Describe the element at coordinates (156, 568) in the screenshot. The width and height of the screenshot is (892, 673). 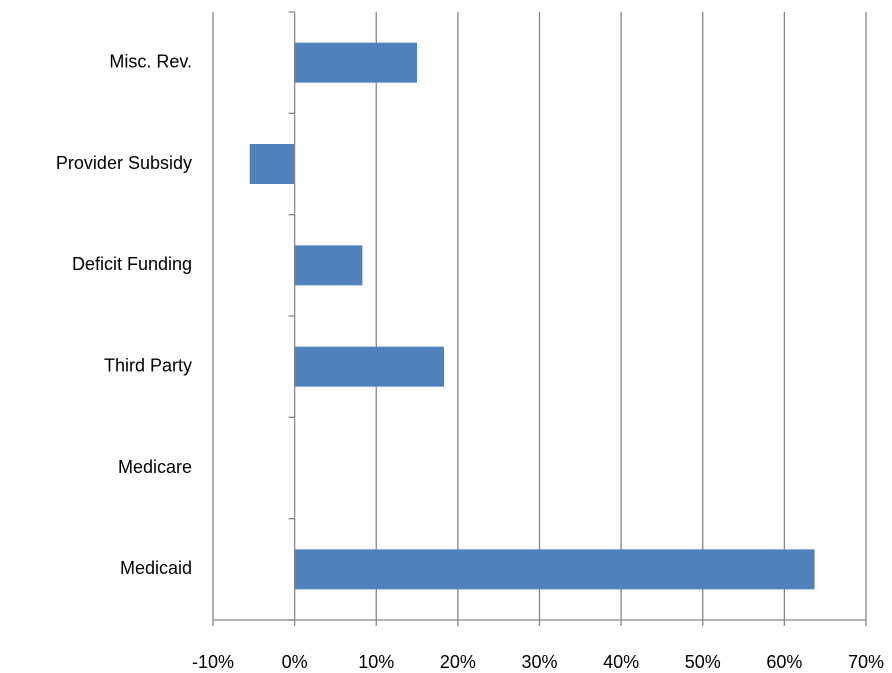
I see `category-label: Medicaid` at that location.